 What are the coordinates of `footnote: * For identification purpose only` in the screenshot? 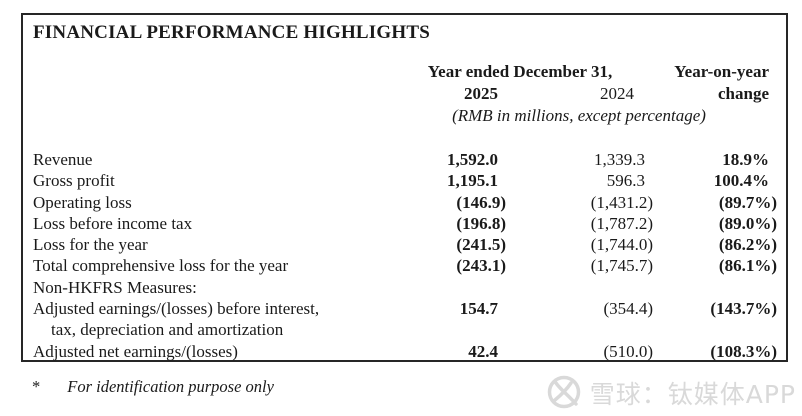 It's located at (153, 387).